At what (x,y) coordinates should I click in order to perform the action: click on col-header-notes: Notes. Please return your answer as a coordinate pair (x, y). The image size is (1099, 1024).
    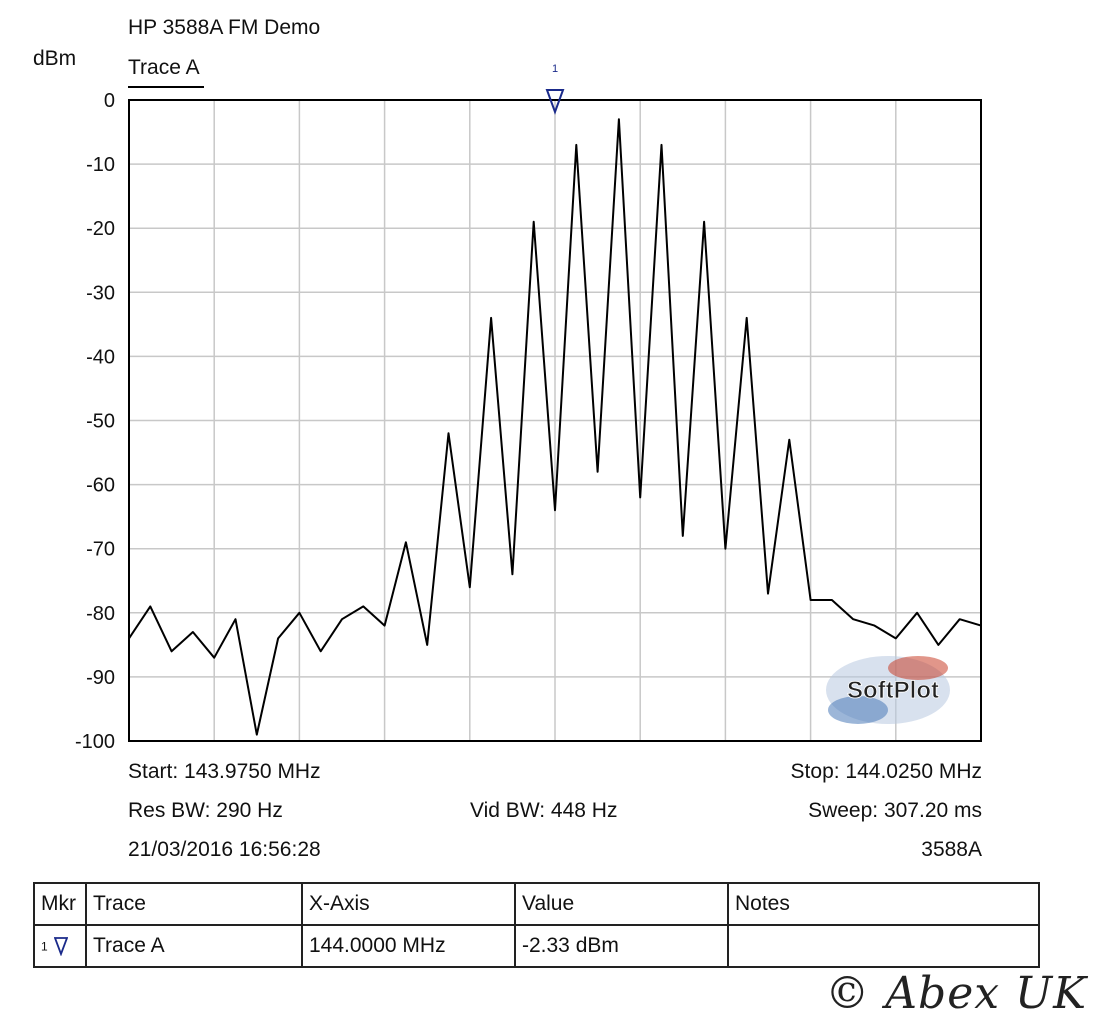
    Looking at the image, I should click on (883, 904).